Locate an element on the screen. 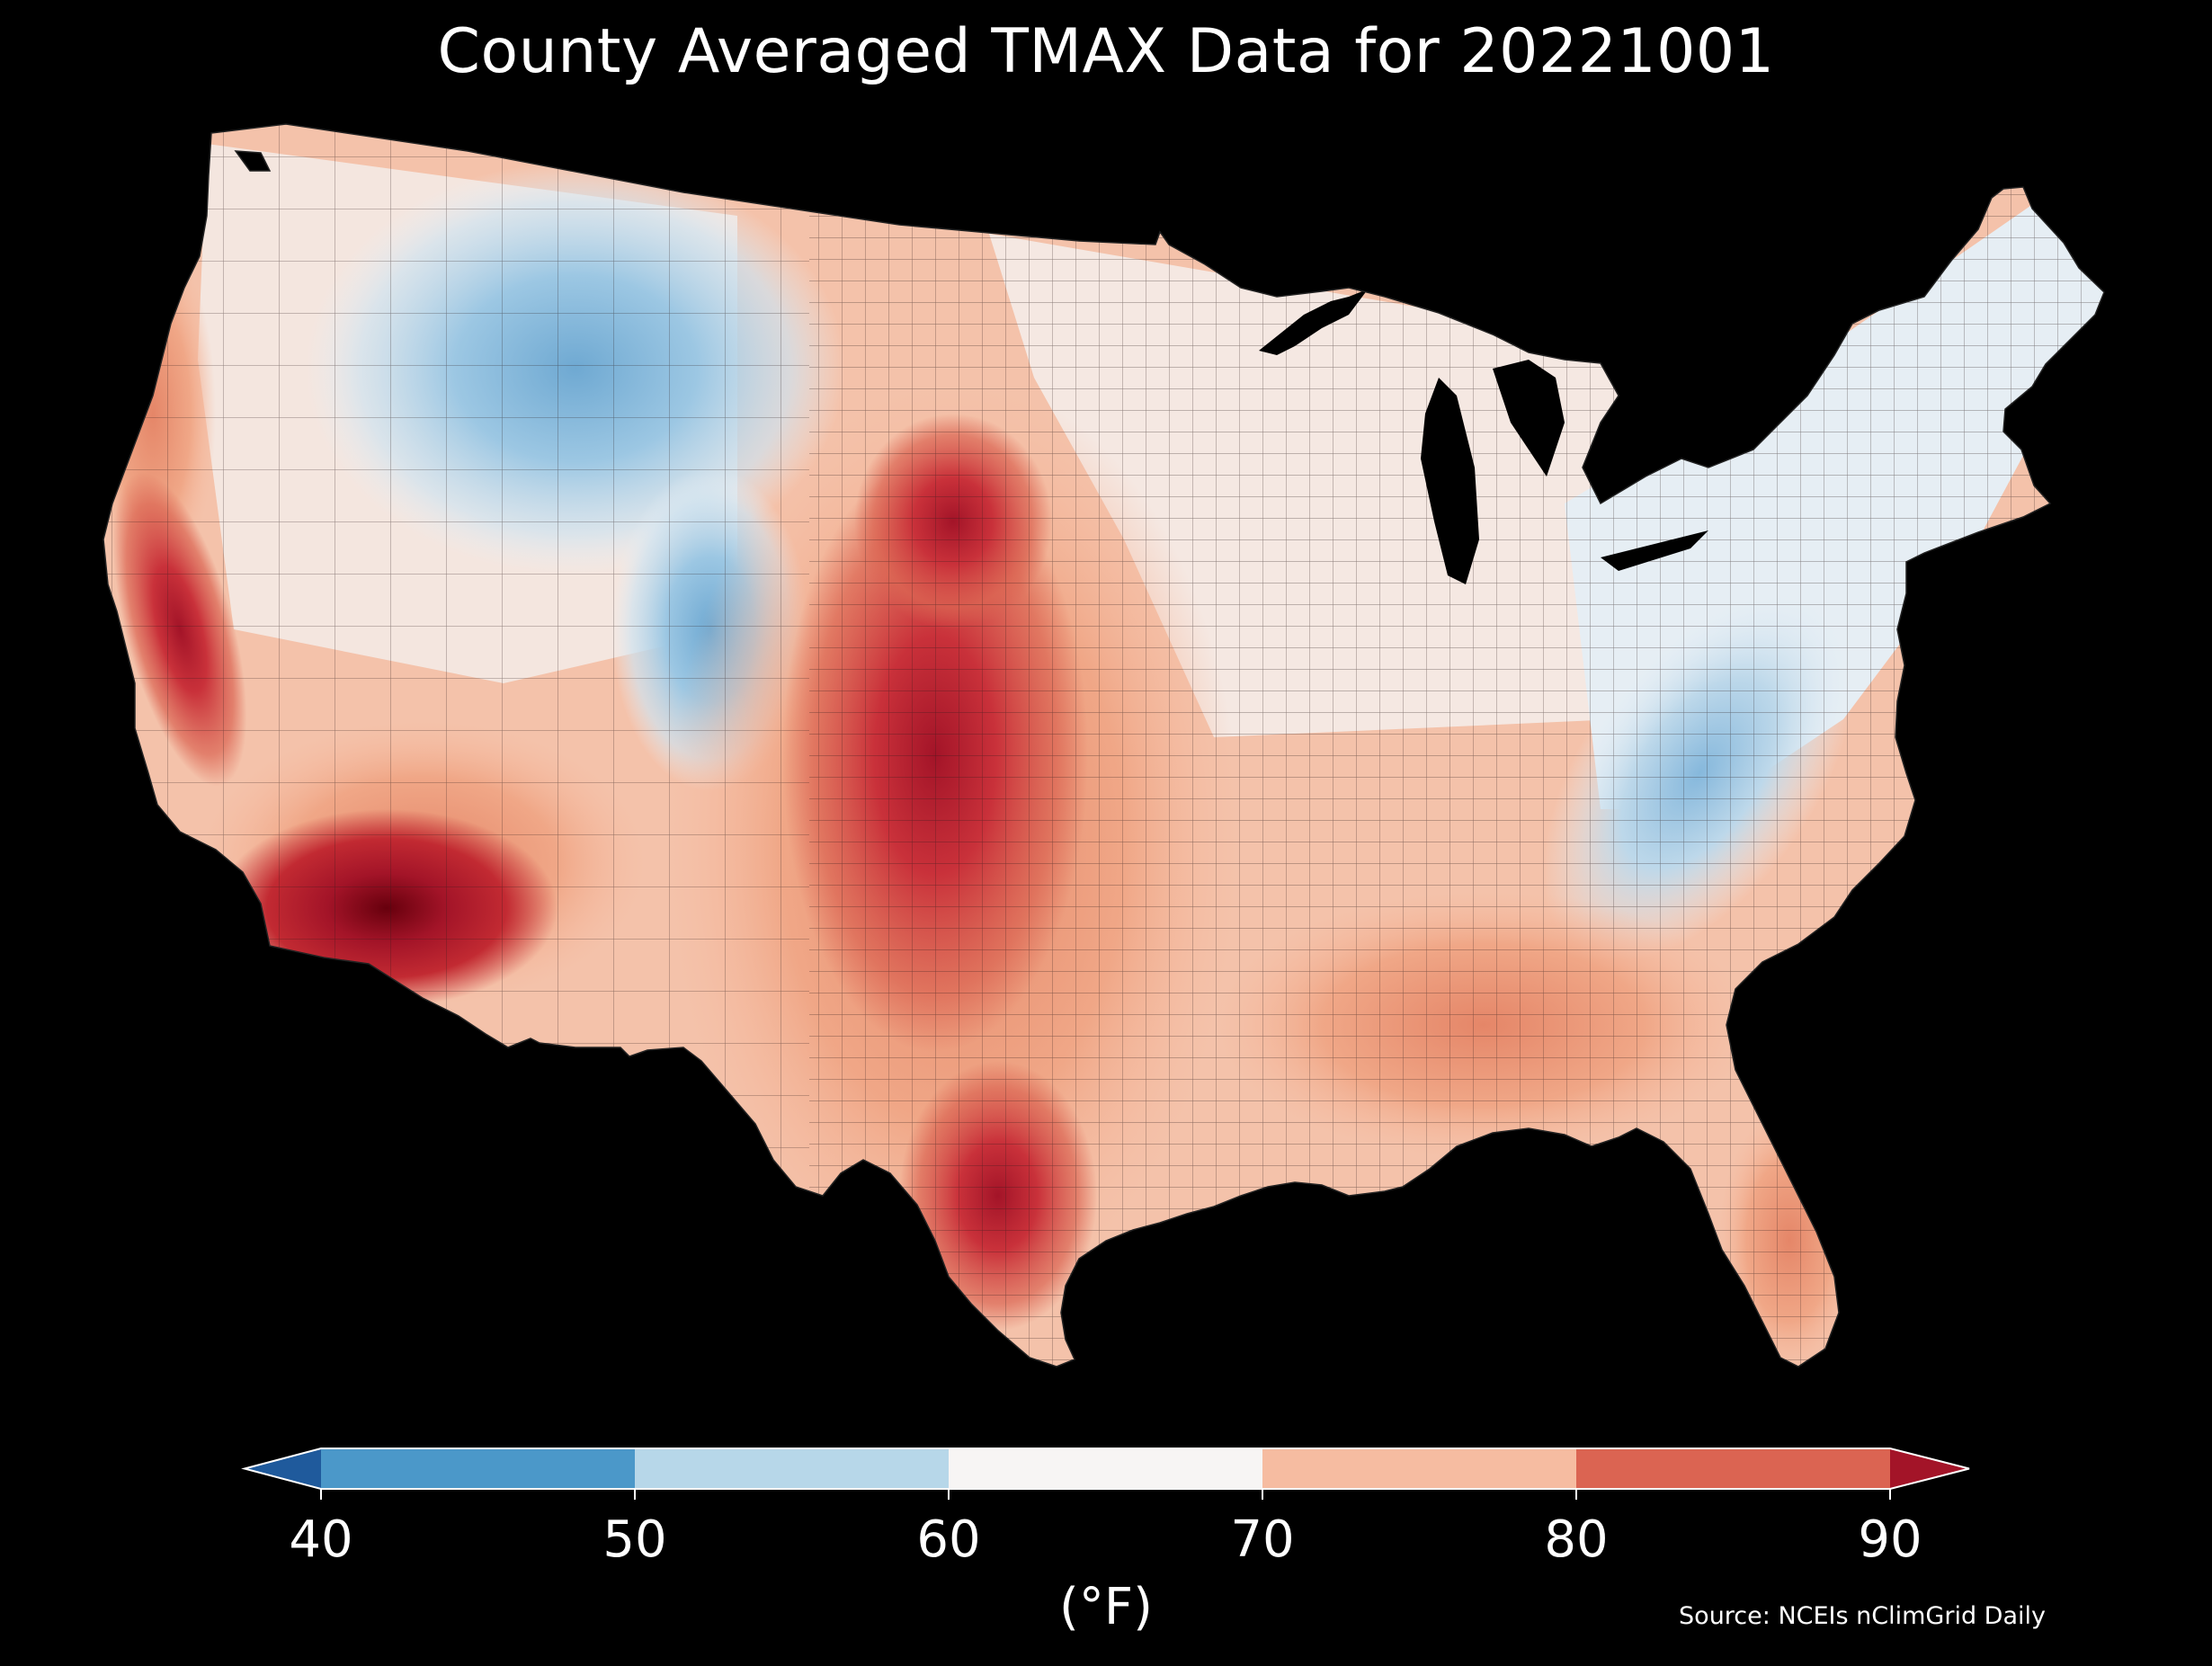 The height and width of the screenshot is (1666, 2212). lake-erie is located at coordinates (1654, 550).